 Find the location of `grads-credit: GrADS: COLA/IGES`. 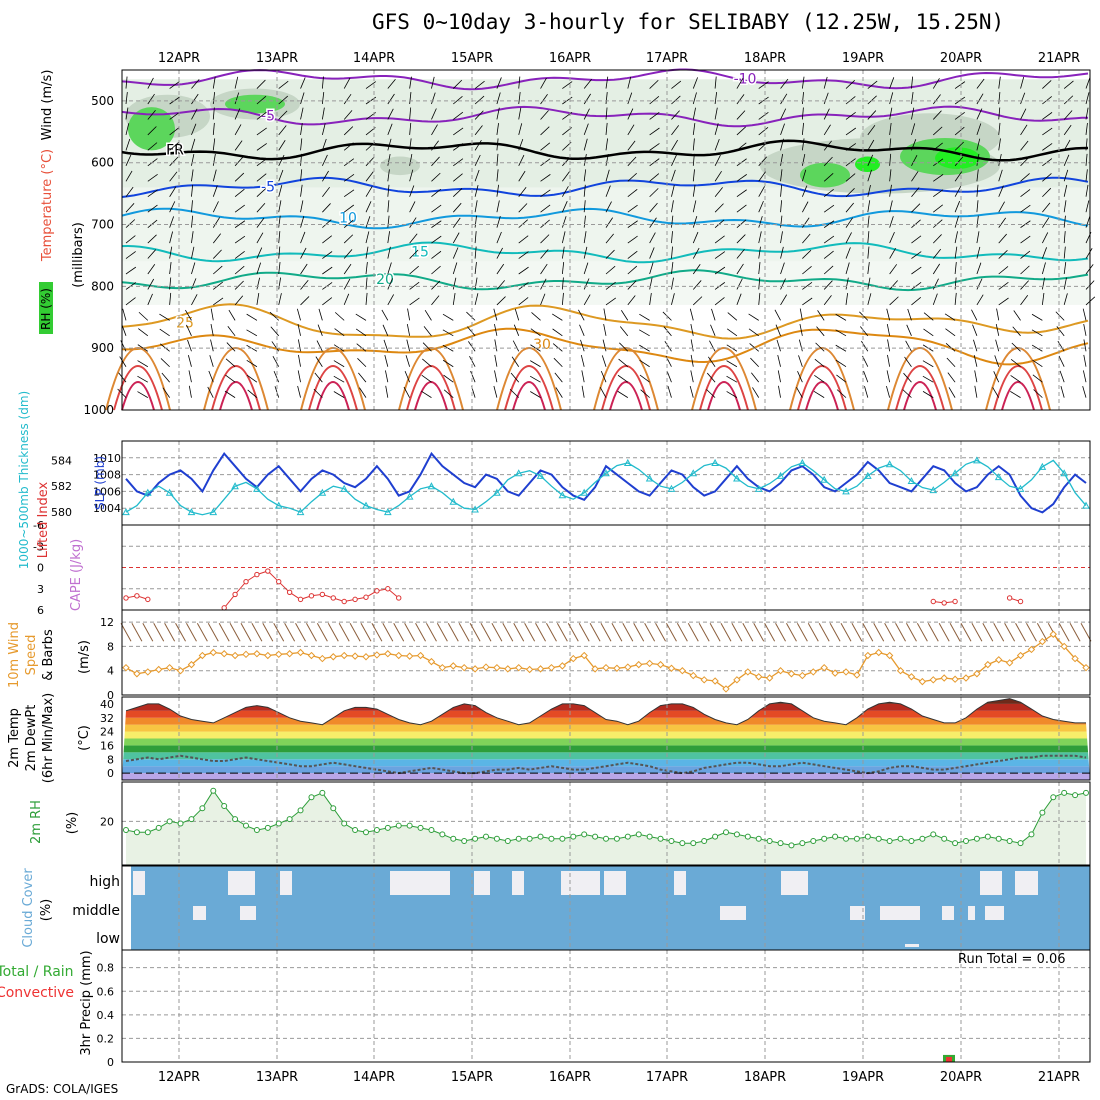

grads-credit: GrADS: COLA/IGES is located at coordinates (62, 1089).